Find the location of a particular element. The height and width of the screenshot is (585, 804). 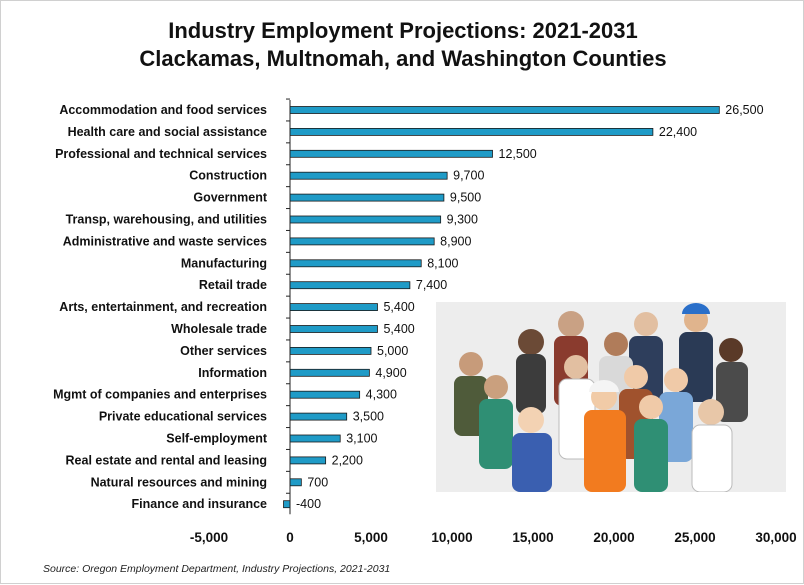

x-tick-label: 15,000 is located at coordinates (532, 537).